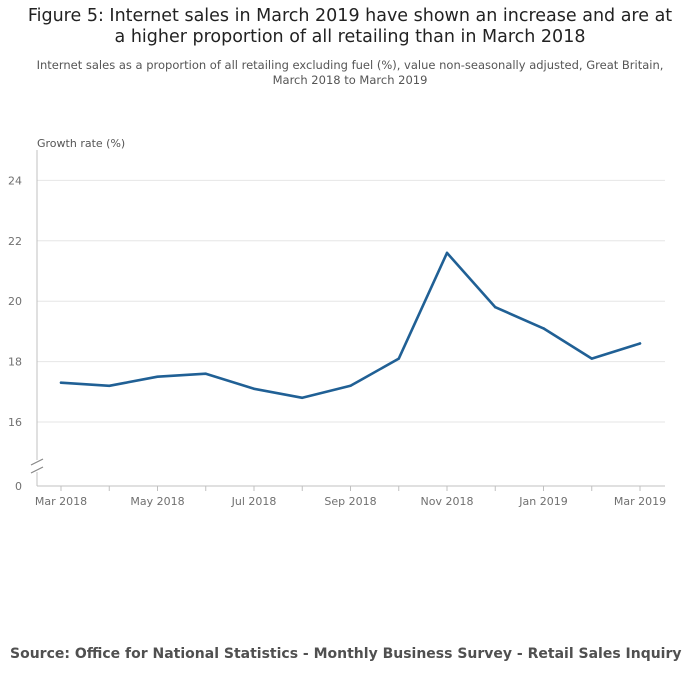 This screenshot has height=682, width=700. I want to click on x-tick-label: Jul 2018, so click(254, 501).